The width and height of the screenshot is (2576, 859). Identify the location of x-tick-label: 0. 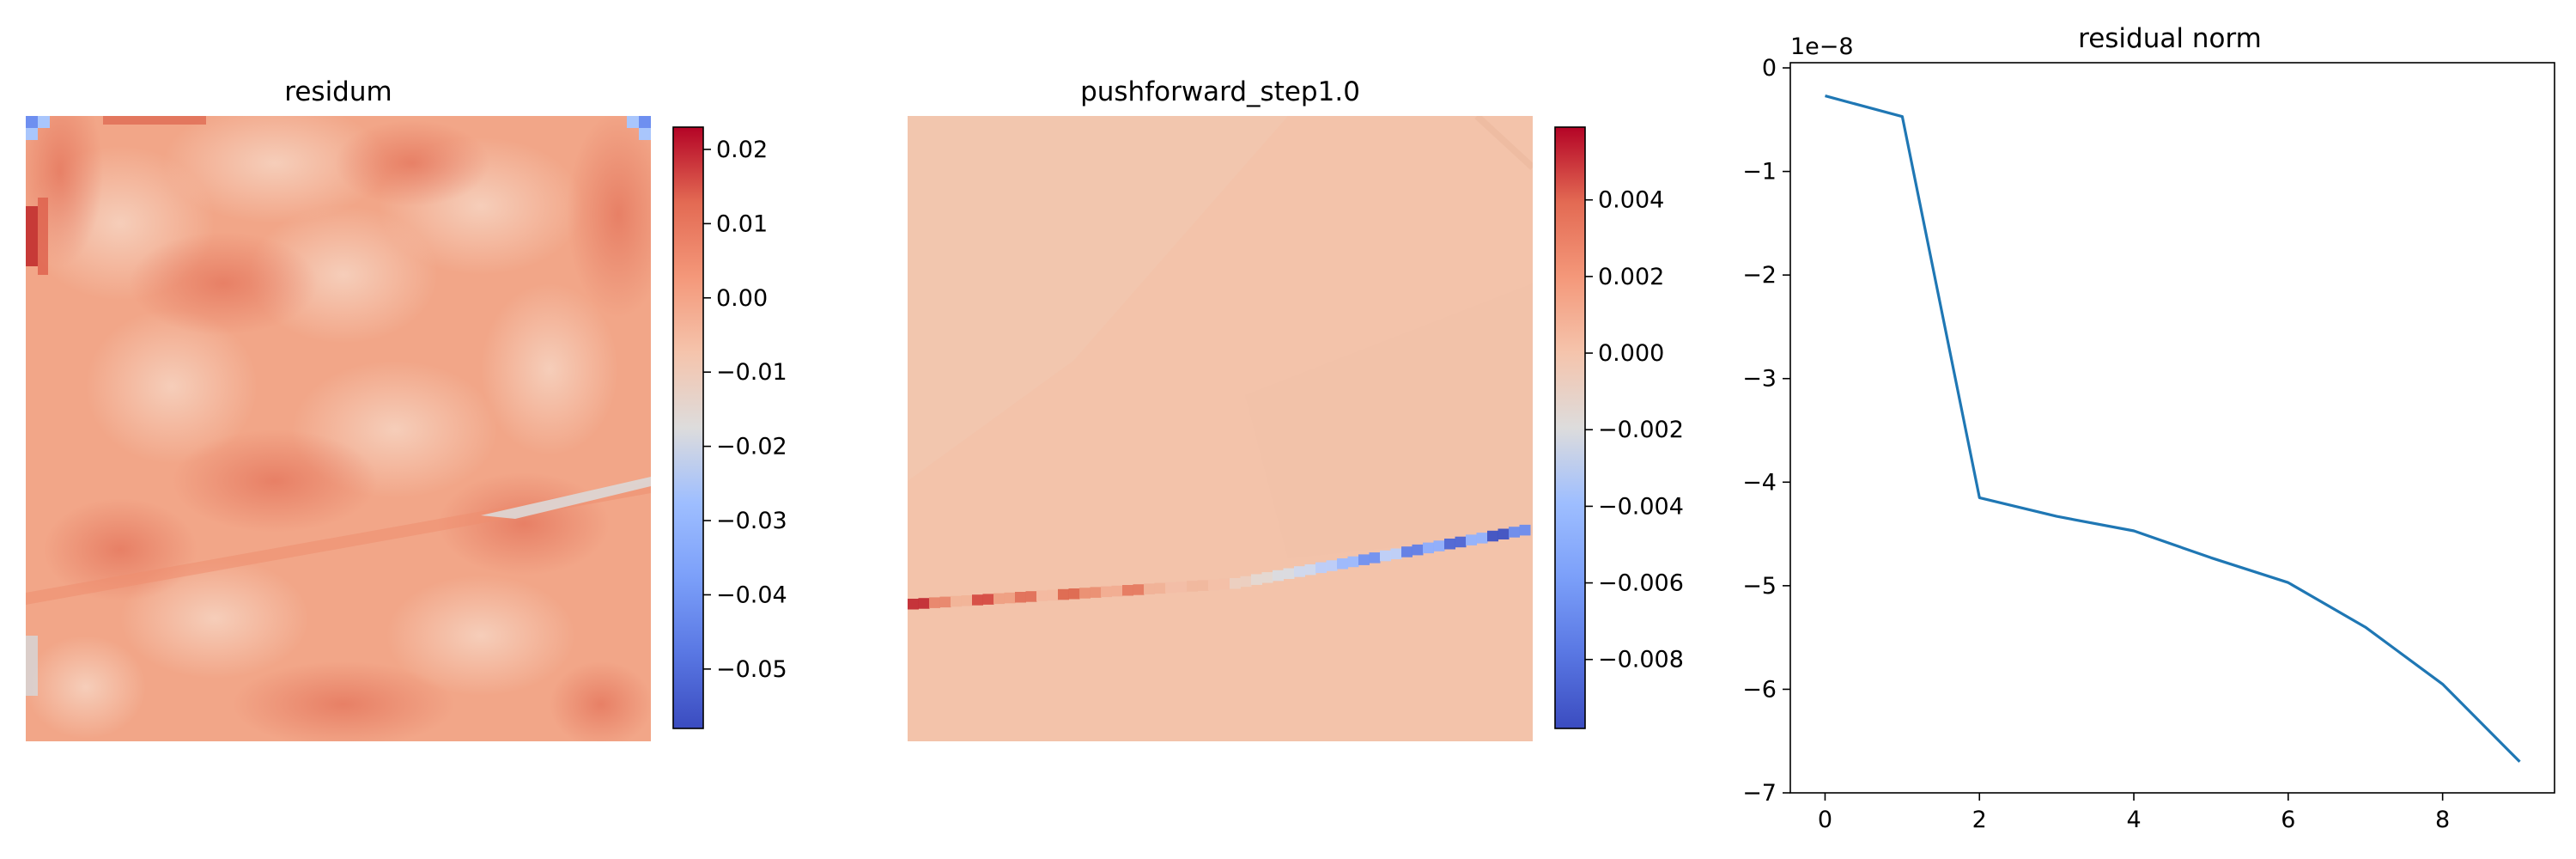
(1825, 820).